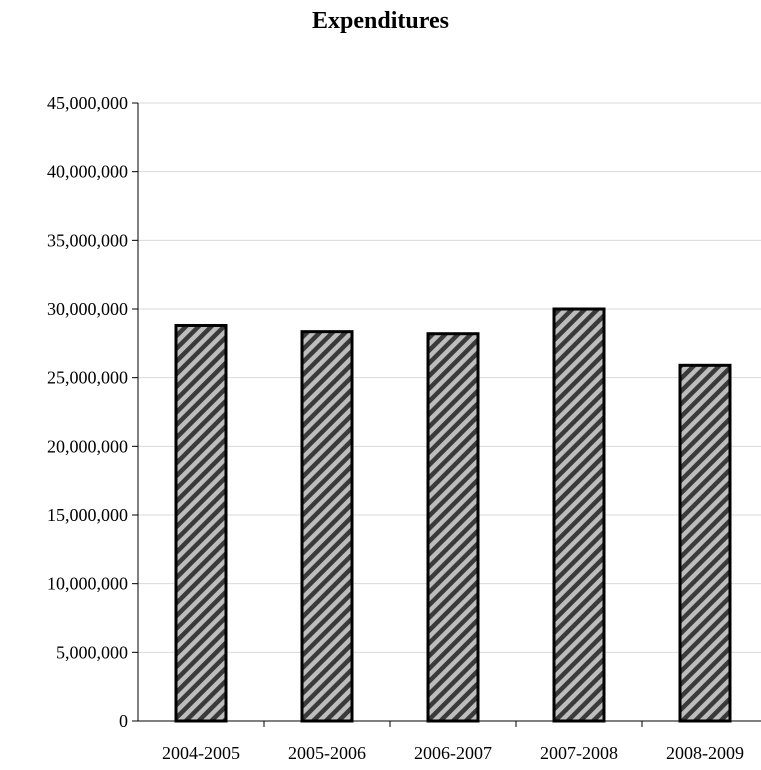 The width and height of the screenshot is (761, 770). Describe the element at coordinates (327, 526) in the screenshot. I see `bar-2005-2006` at that location.